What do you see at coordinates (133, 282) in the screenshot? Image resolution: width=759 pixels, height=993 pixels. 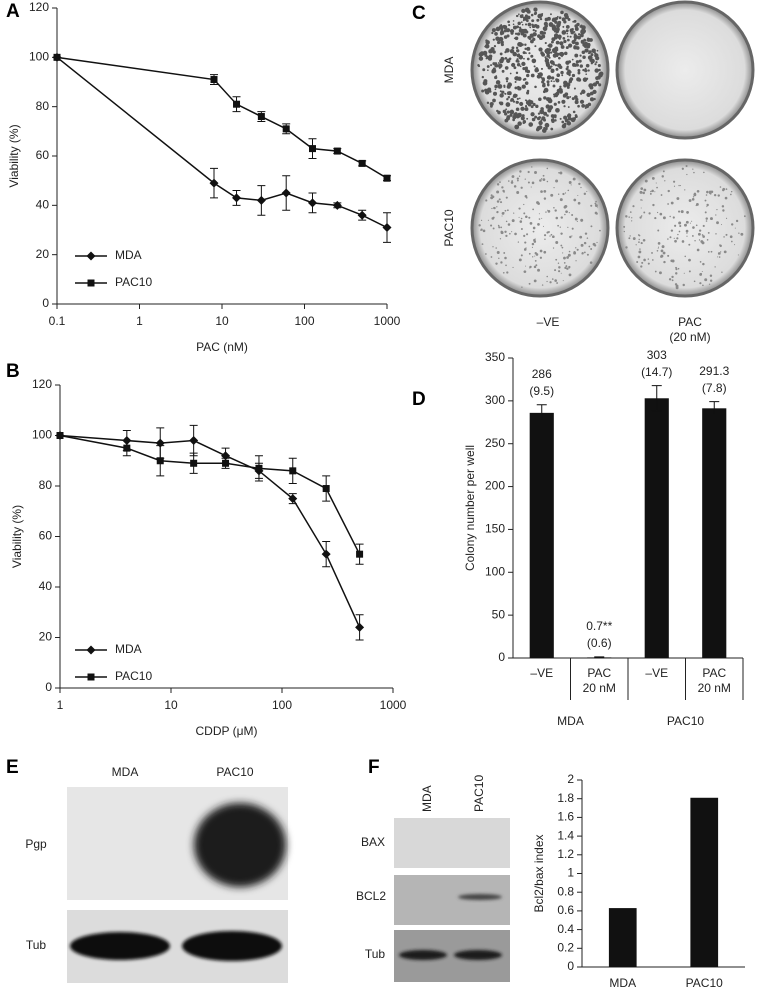 I see `legend-label: PAC10` at bounding box center [133, 282].